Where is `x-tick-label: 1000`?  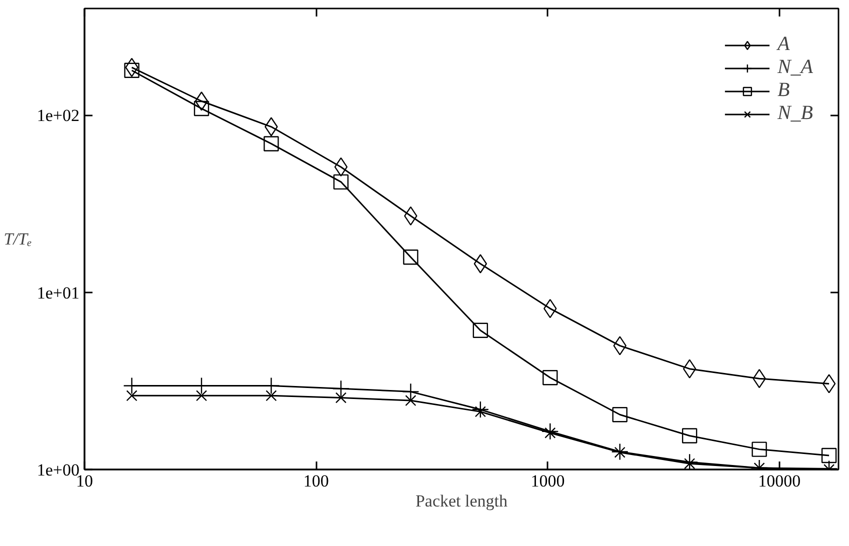 x-tick-label: 1000 is located at coordinates (547, 481).